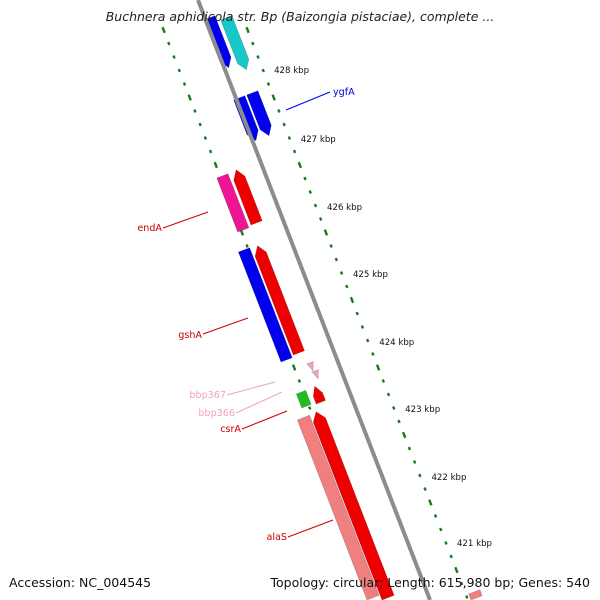 The width and height of the screenshot is (600, 600). Describe the element at coordinates (276, 537) in the screenshot. I see `gene-label-alaS: alaS` at that location.